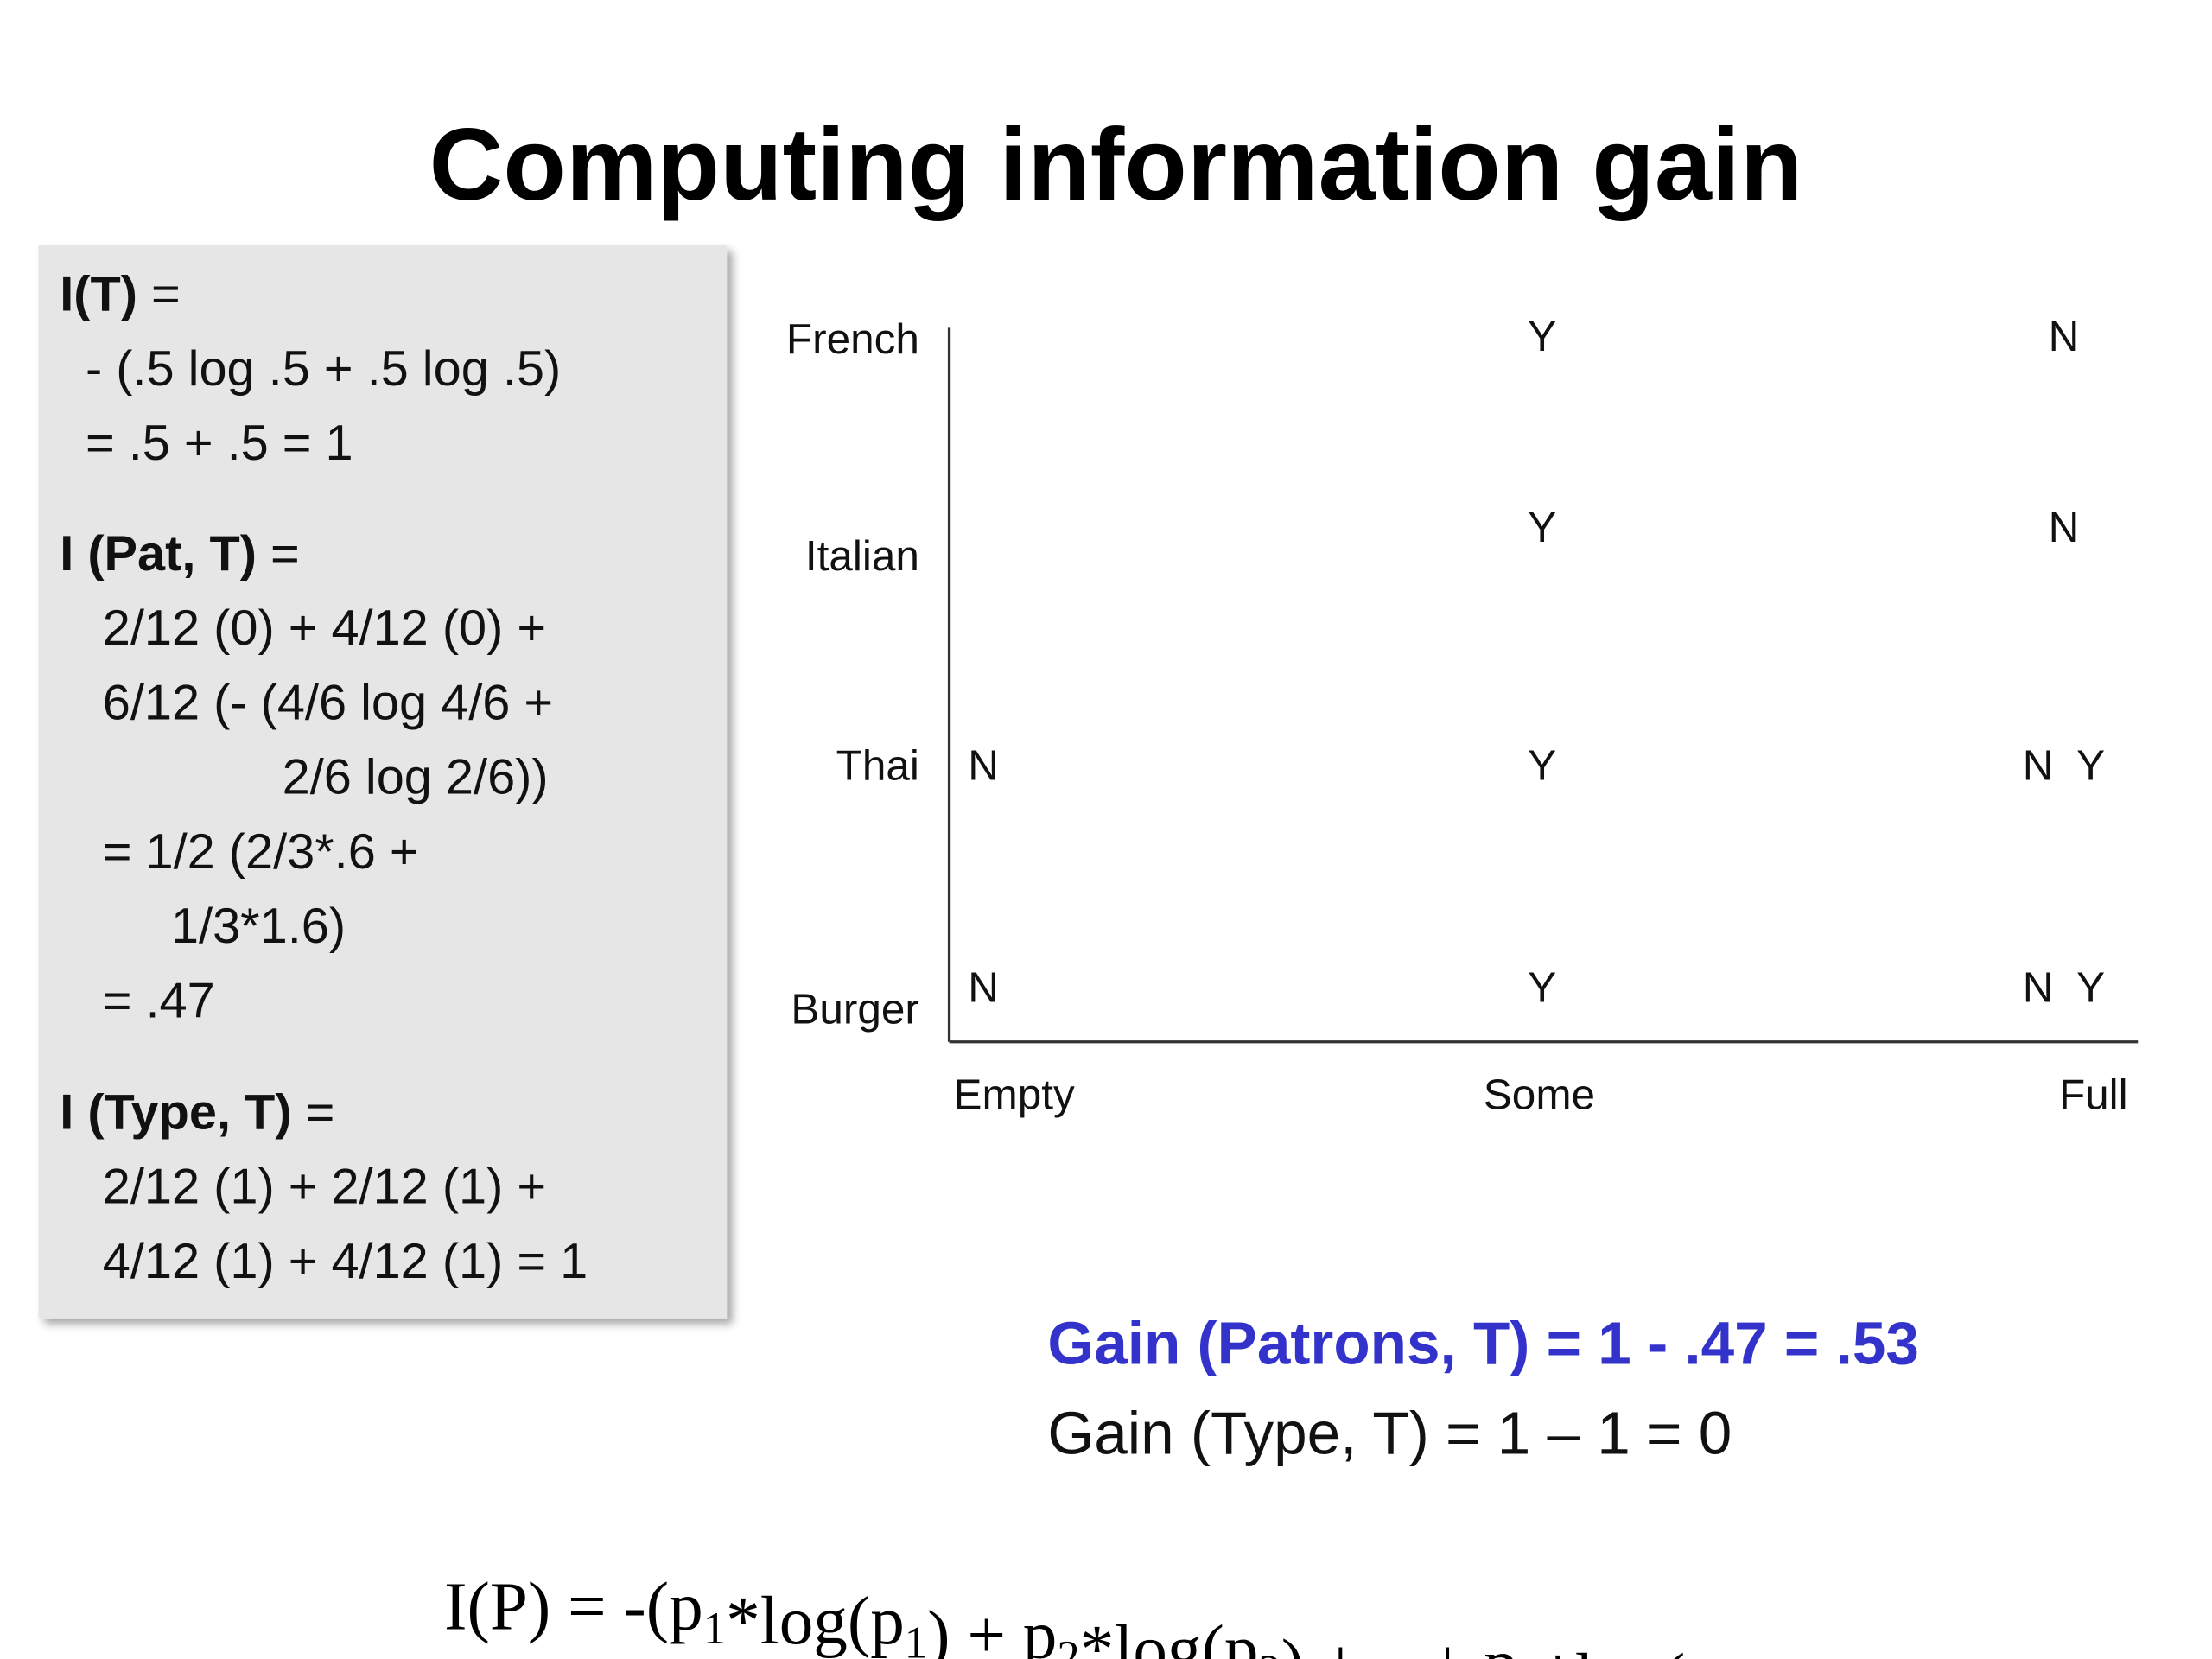 The image size is (2212, 1659). I want to click on row-label: French, so click(852, 339).